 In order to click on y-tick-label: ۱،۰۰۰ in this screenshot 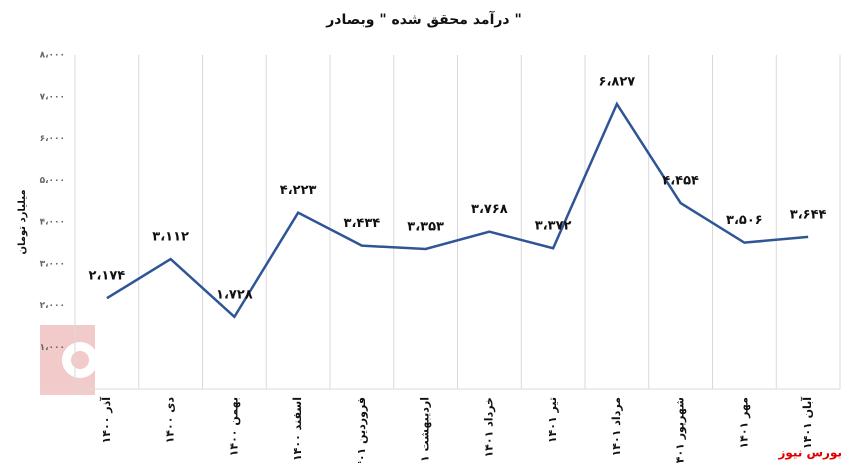, I will do `click(52, 348)`.